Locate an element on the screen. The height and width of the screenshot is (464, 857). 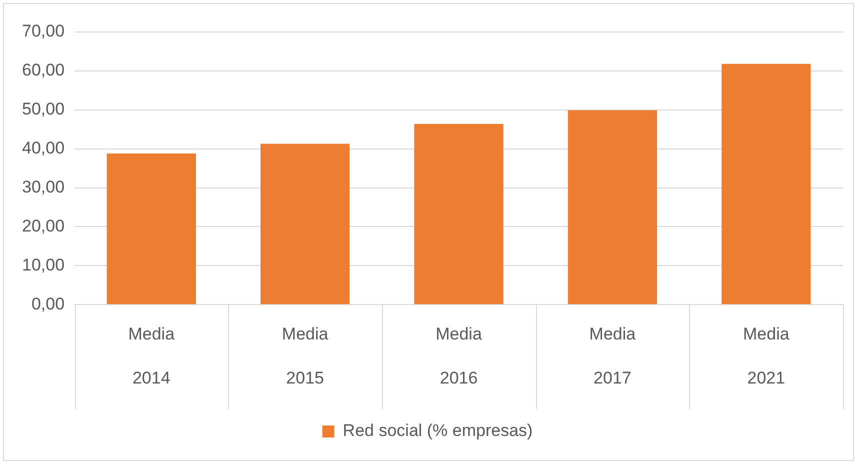
y-tick-label: 30,00 is located at coordinates (43, 186).